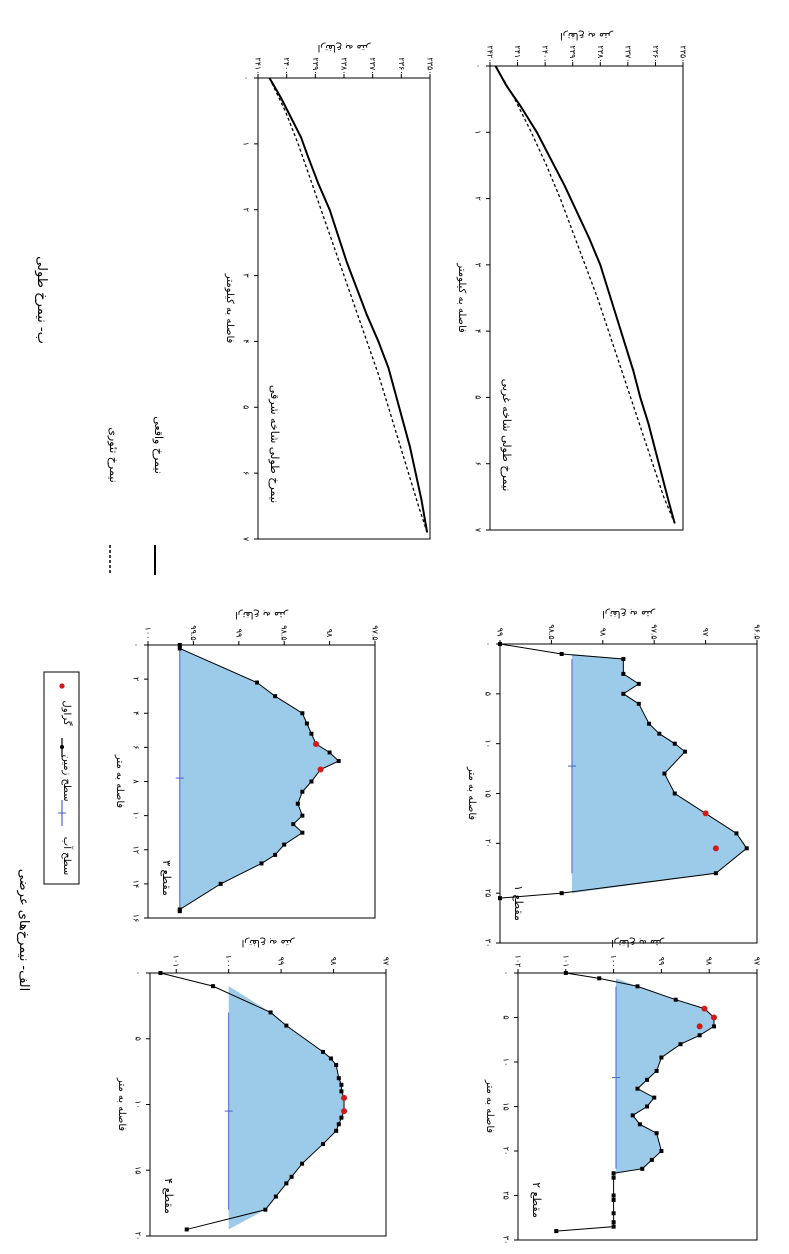 The height and width of the screenshot is (1254, 789). What do you see at coordinates (136, 781) in the screenshot?
I see `x-tick-label: ۸` at bounding box center [136, 781].